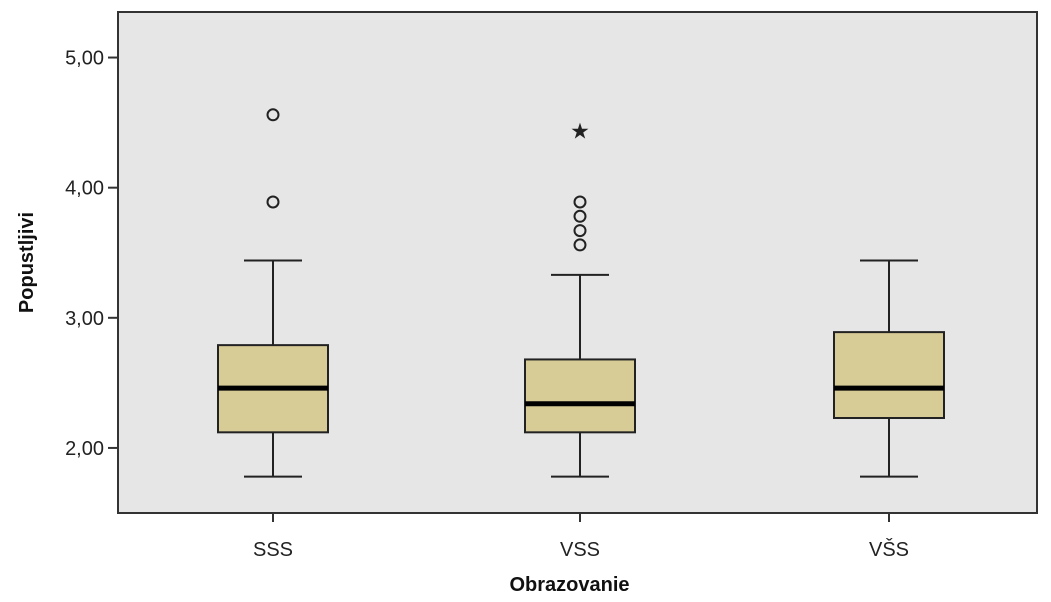  I want to click on y-axis: 2,00 3,00 4,00 5,00, so click(91, 254).